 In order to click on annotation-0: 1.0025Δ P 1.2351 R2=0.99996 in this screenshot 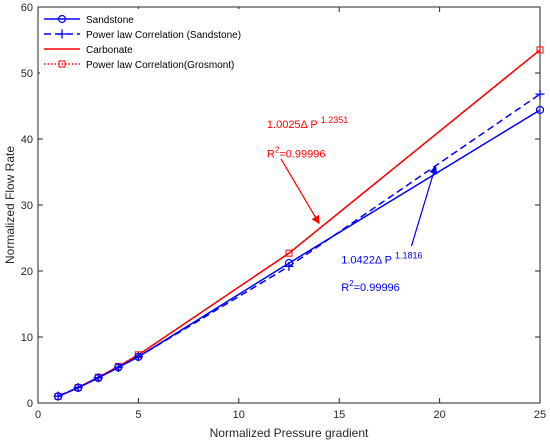, I will do `click(307, 170)`.